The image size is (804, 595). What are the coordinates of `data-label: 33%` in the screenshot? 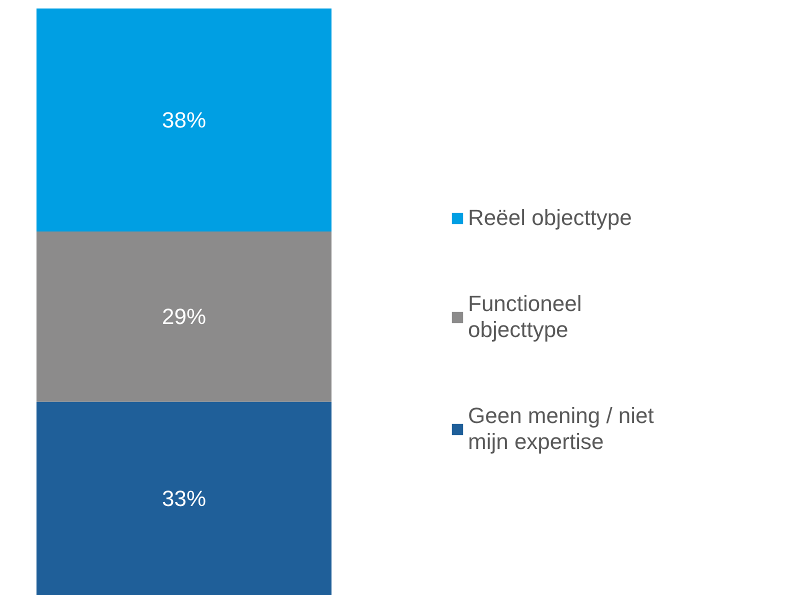 It's located at (184, 499).